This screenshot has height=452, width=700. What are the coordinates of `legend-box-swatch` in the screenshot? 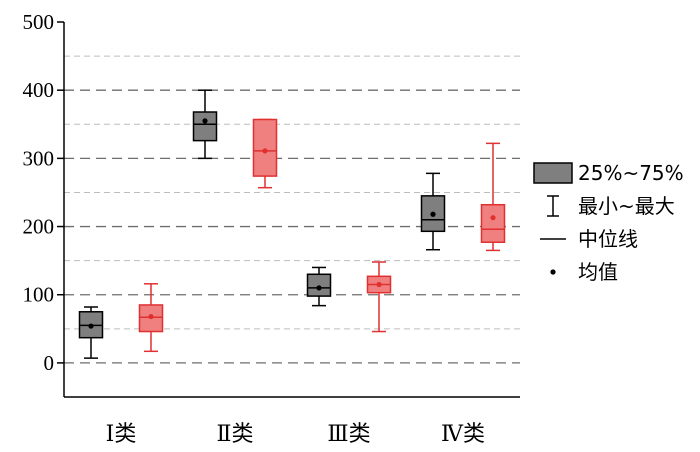 It's located at (553, 173).